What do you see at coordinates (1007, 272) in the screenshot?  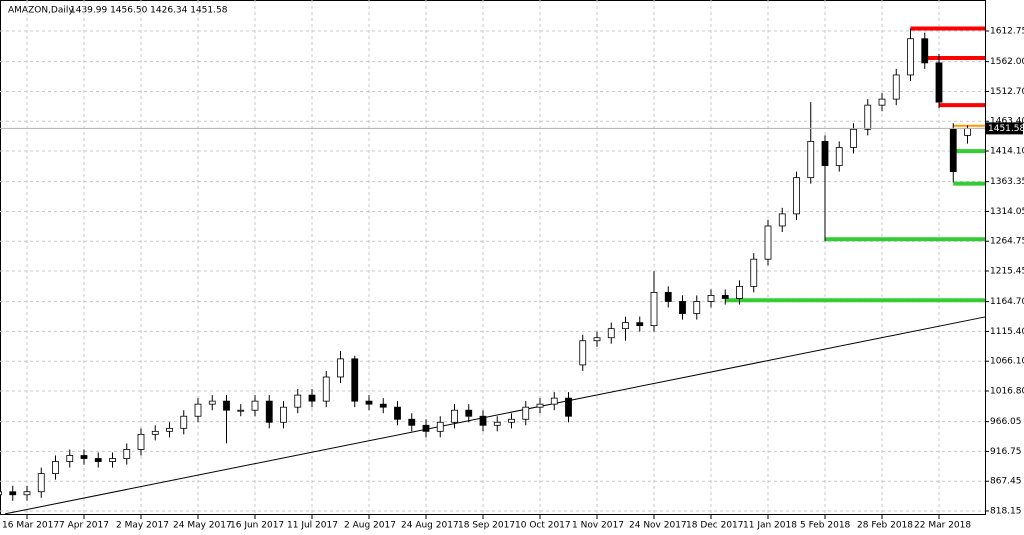 I see `y-tick-label: 1215.45` at bounding box center [1007, 272].